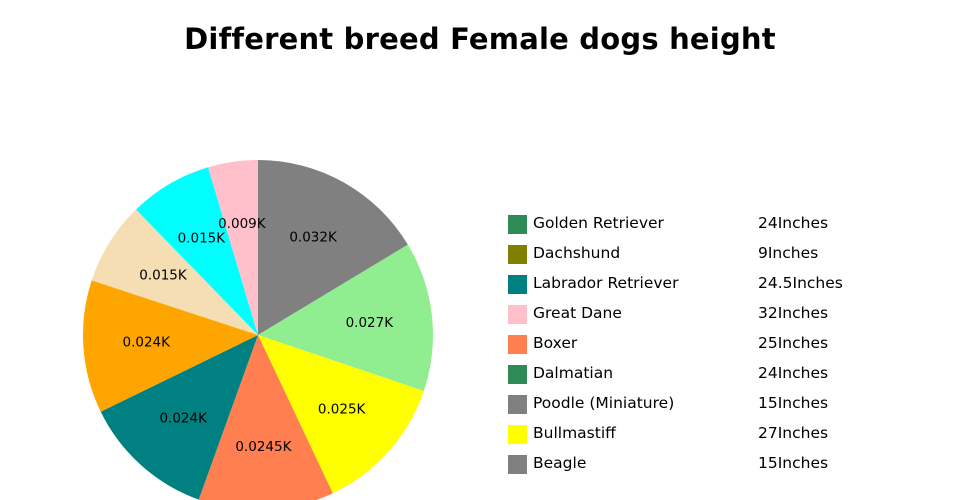 This screenshot has height=500, width=960. I want to click on legend-item: Bullmastiff 27Inches, so click(708, 437).